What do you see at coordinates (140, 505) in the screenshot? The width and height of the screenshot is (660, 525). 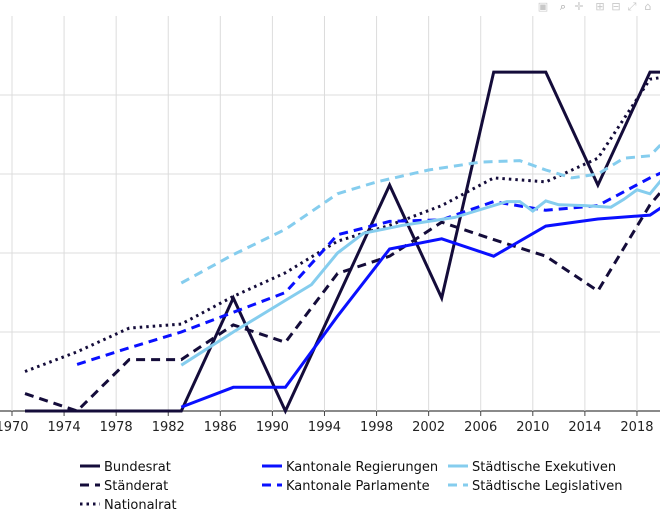 I see `legend-label: Nationalrat` at bounding box center [140, 505].